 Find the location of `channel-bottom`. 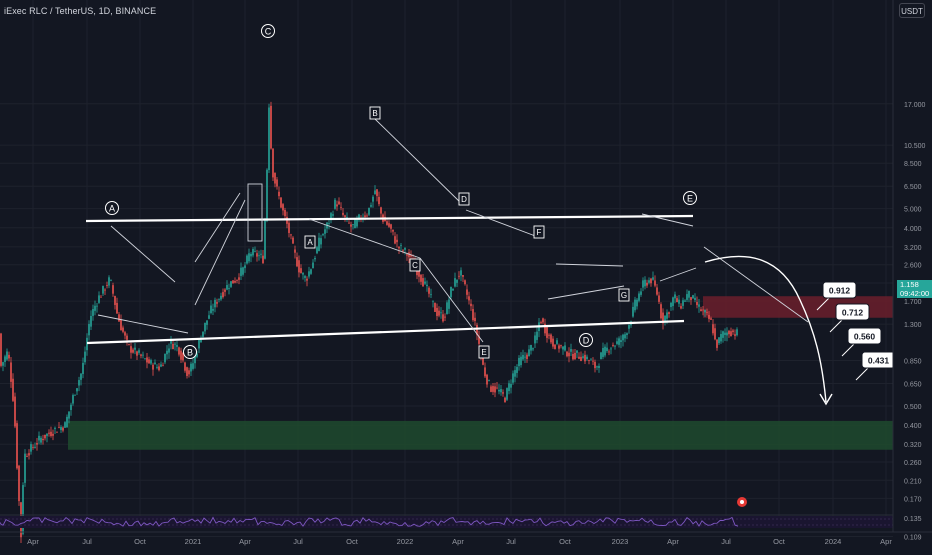

channel-bottom is located at coordinates (385, 332).